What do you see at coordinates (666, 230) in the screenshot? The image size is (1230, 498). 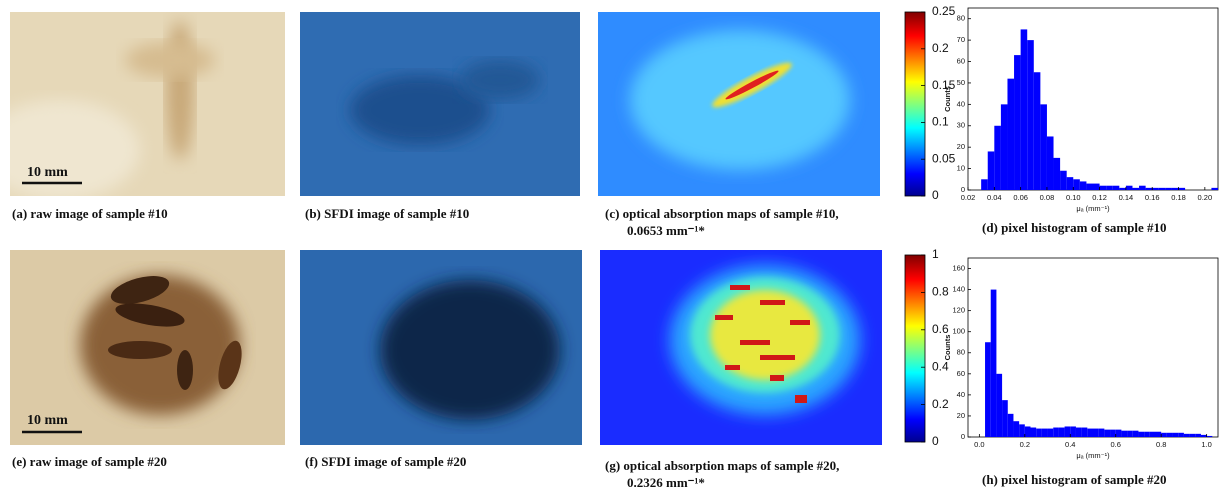 I see `caption-value: 0.0653 mm⁻¹*` at bounding box center [666, 230].